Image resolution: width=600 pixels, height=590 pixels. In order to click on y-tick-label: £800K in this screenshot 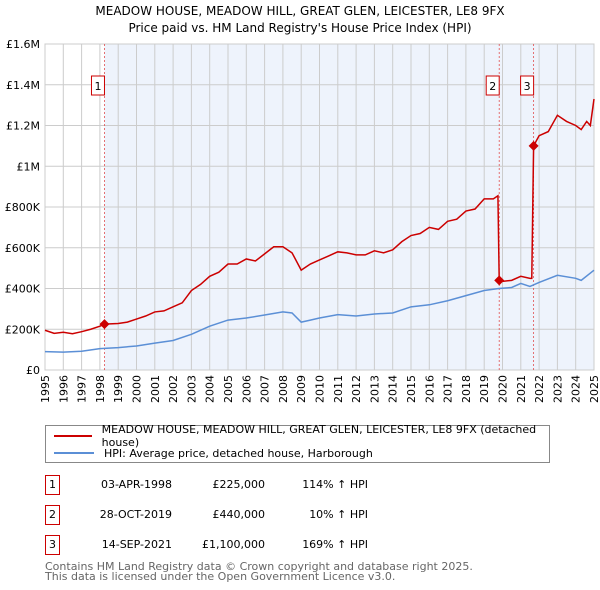, I will do `click(23, 207)`.